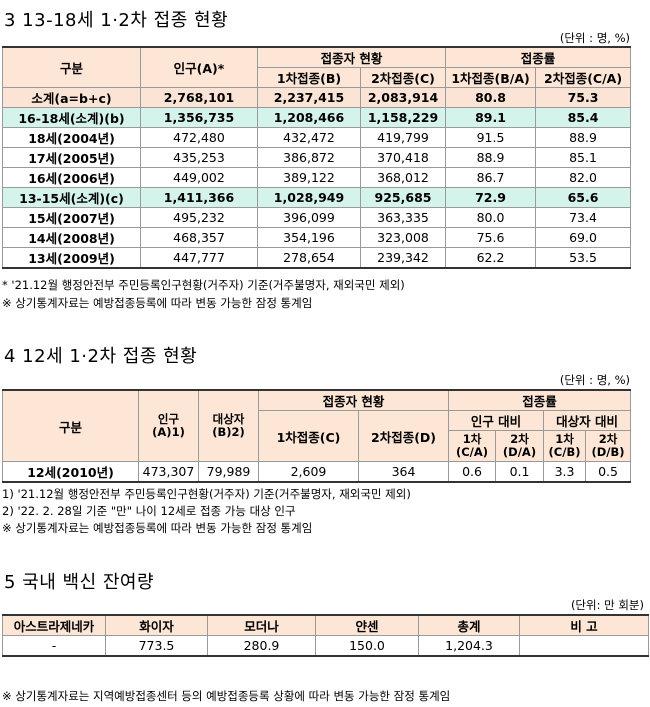  What do you see at coordinates (309, 157) in the screenshot?
I see `cell-dose1: 386,872` at bounding box center [309, 157].